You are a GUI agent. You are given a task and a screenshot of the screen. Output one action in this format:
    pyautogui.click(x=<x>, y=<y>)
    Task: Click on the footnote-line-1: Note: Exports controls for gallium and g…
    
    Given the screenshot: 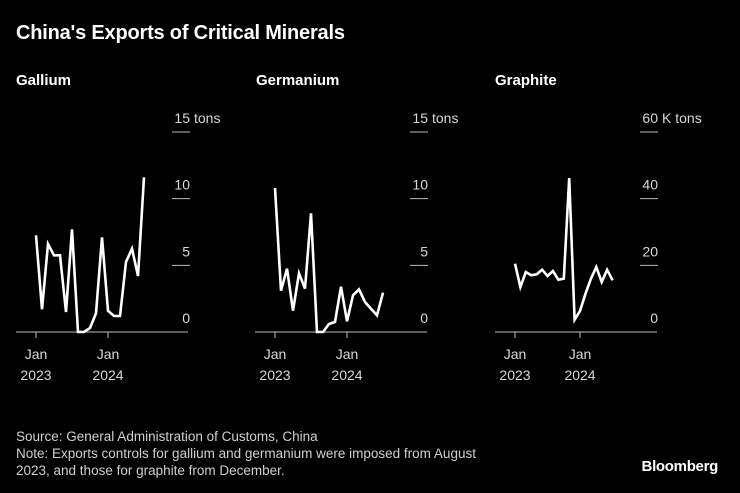 What is the action you would take?
    pyautogui.click(x=246, y=453)
    